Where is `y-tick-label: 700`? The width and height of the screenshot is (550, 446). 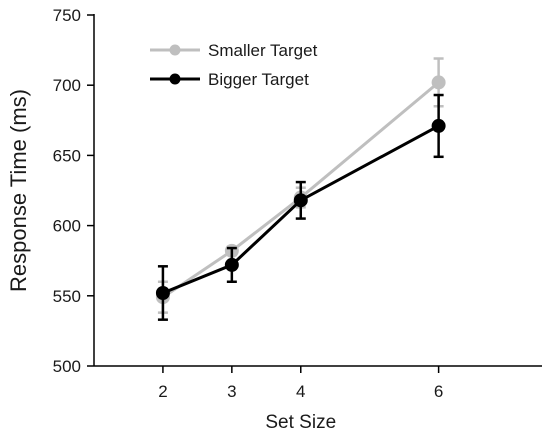
y-tick-label: 700 is located at coordinates (67, 85).